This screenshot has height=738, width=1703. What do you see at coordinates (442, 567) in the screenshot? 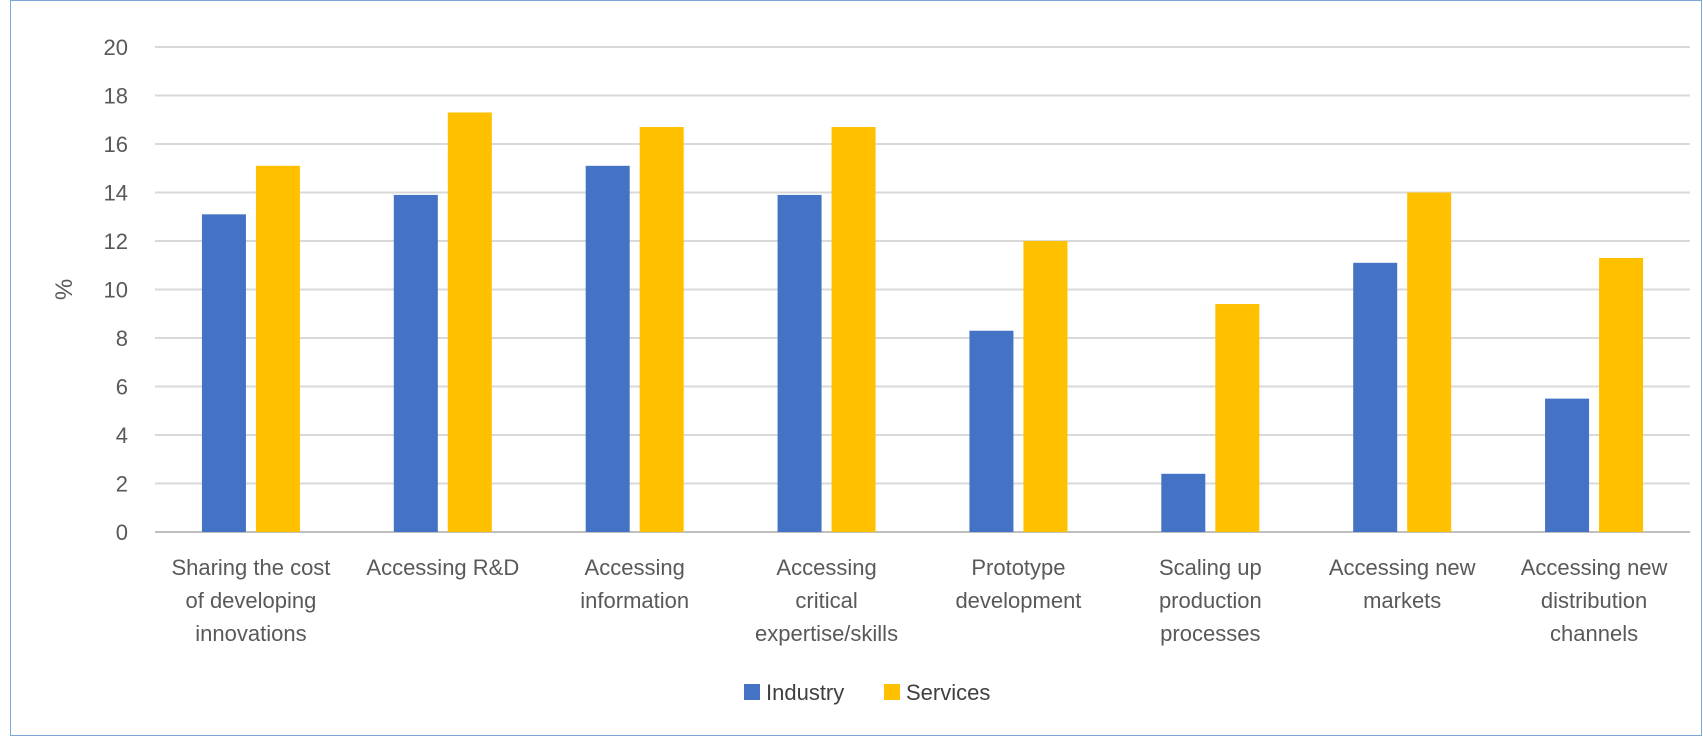
I see `x-category-label: Accessing R&D` at bounding box center [442, 567].